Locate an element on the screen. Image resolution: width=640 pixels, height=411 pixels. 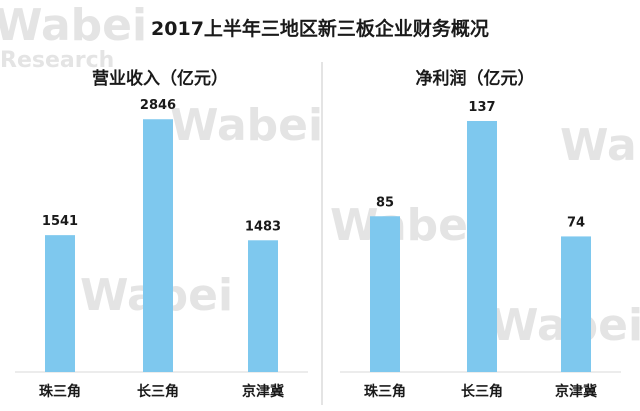
chart-title: 2017上半年三地区新三板企业财务概况 is located at coordinates (320, 29).